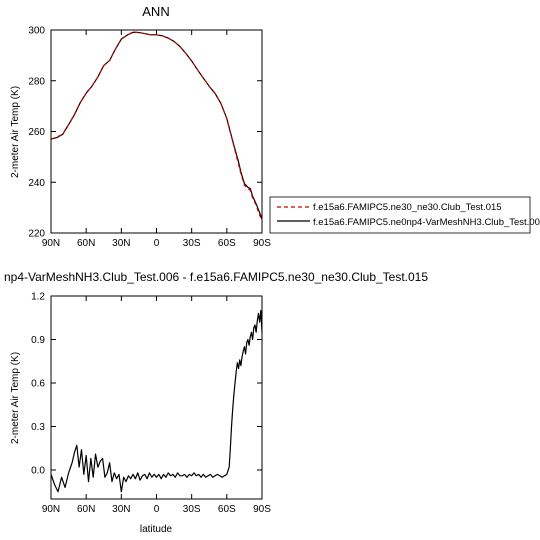  What do you see at coordinates (36, 31) in the screenshot?
I see `top-y-tick-label: 300` at bounding box center [36, 31].